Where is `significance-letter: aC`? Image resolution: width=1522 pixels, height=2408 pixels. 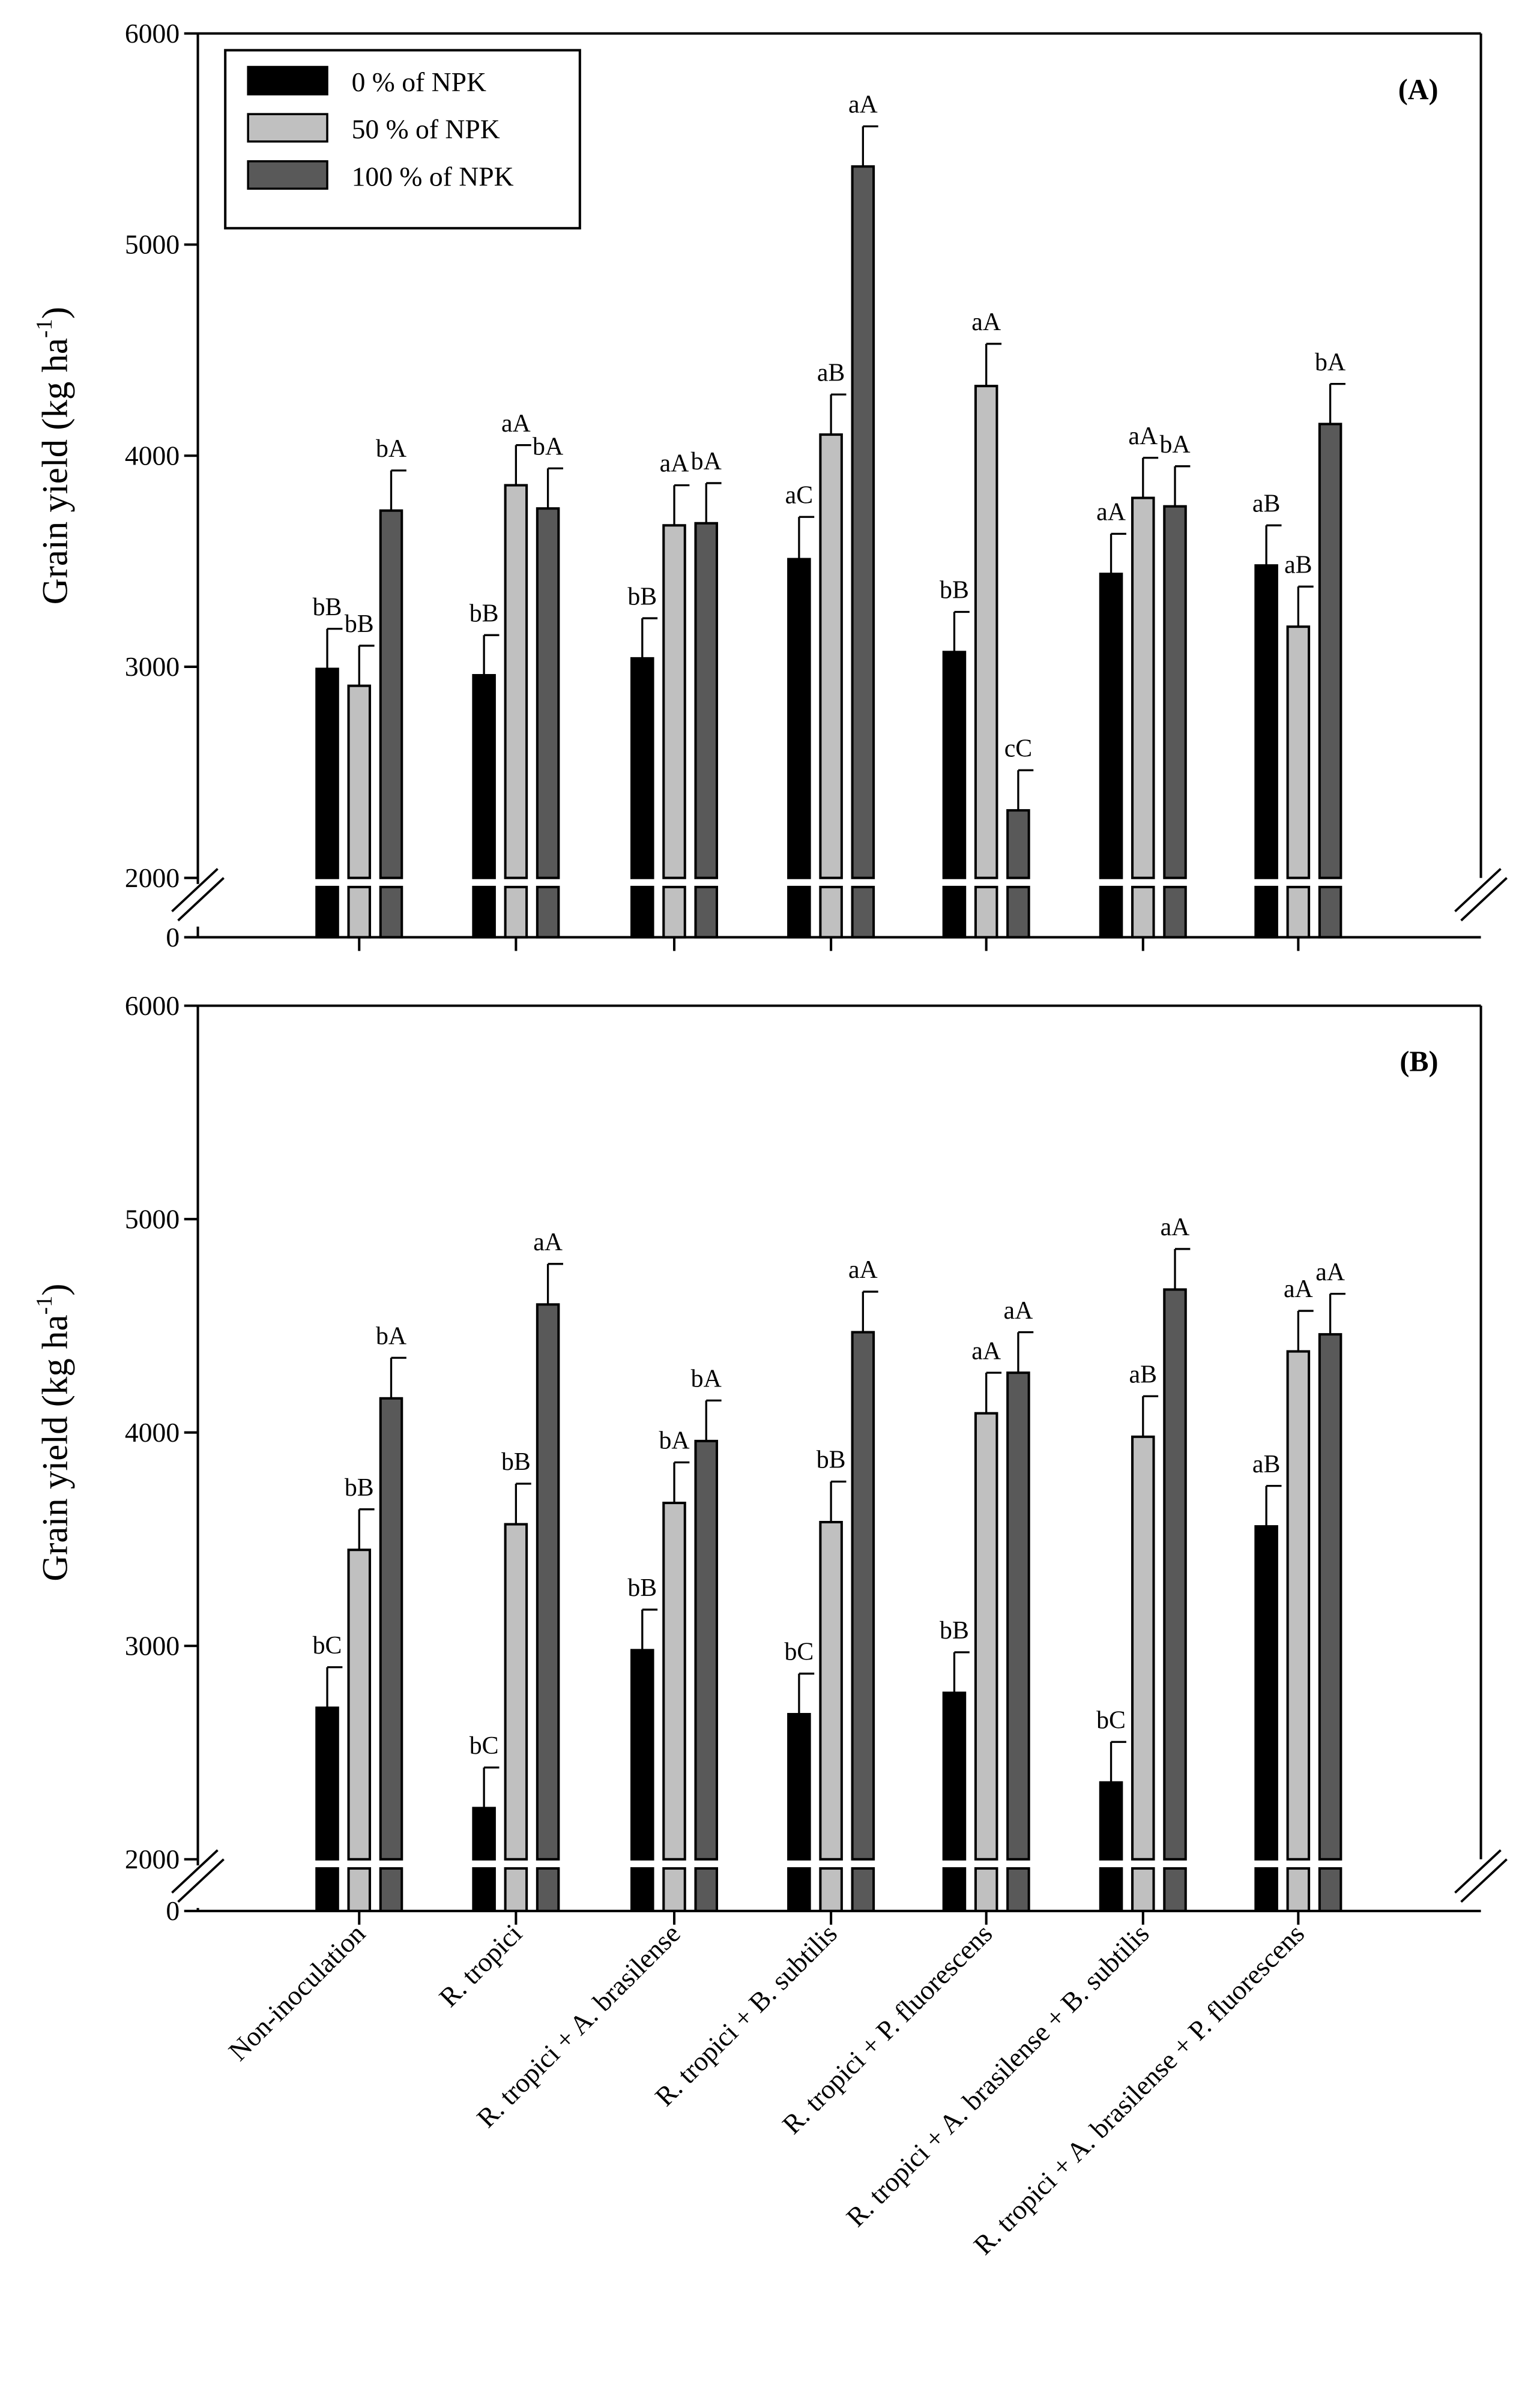 significance-letter: aC is located at coordinates (799, 495).